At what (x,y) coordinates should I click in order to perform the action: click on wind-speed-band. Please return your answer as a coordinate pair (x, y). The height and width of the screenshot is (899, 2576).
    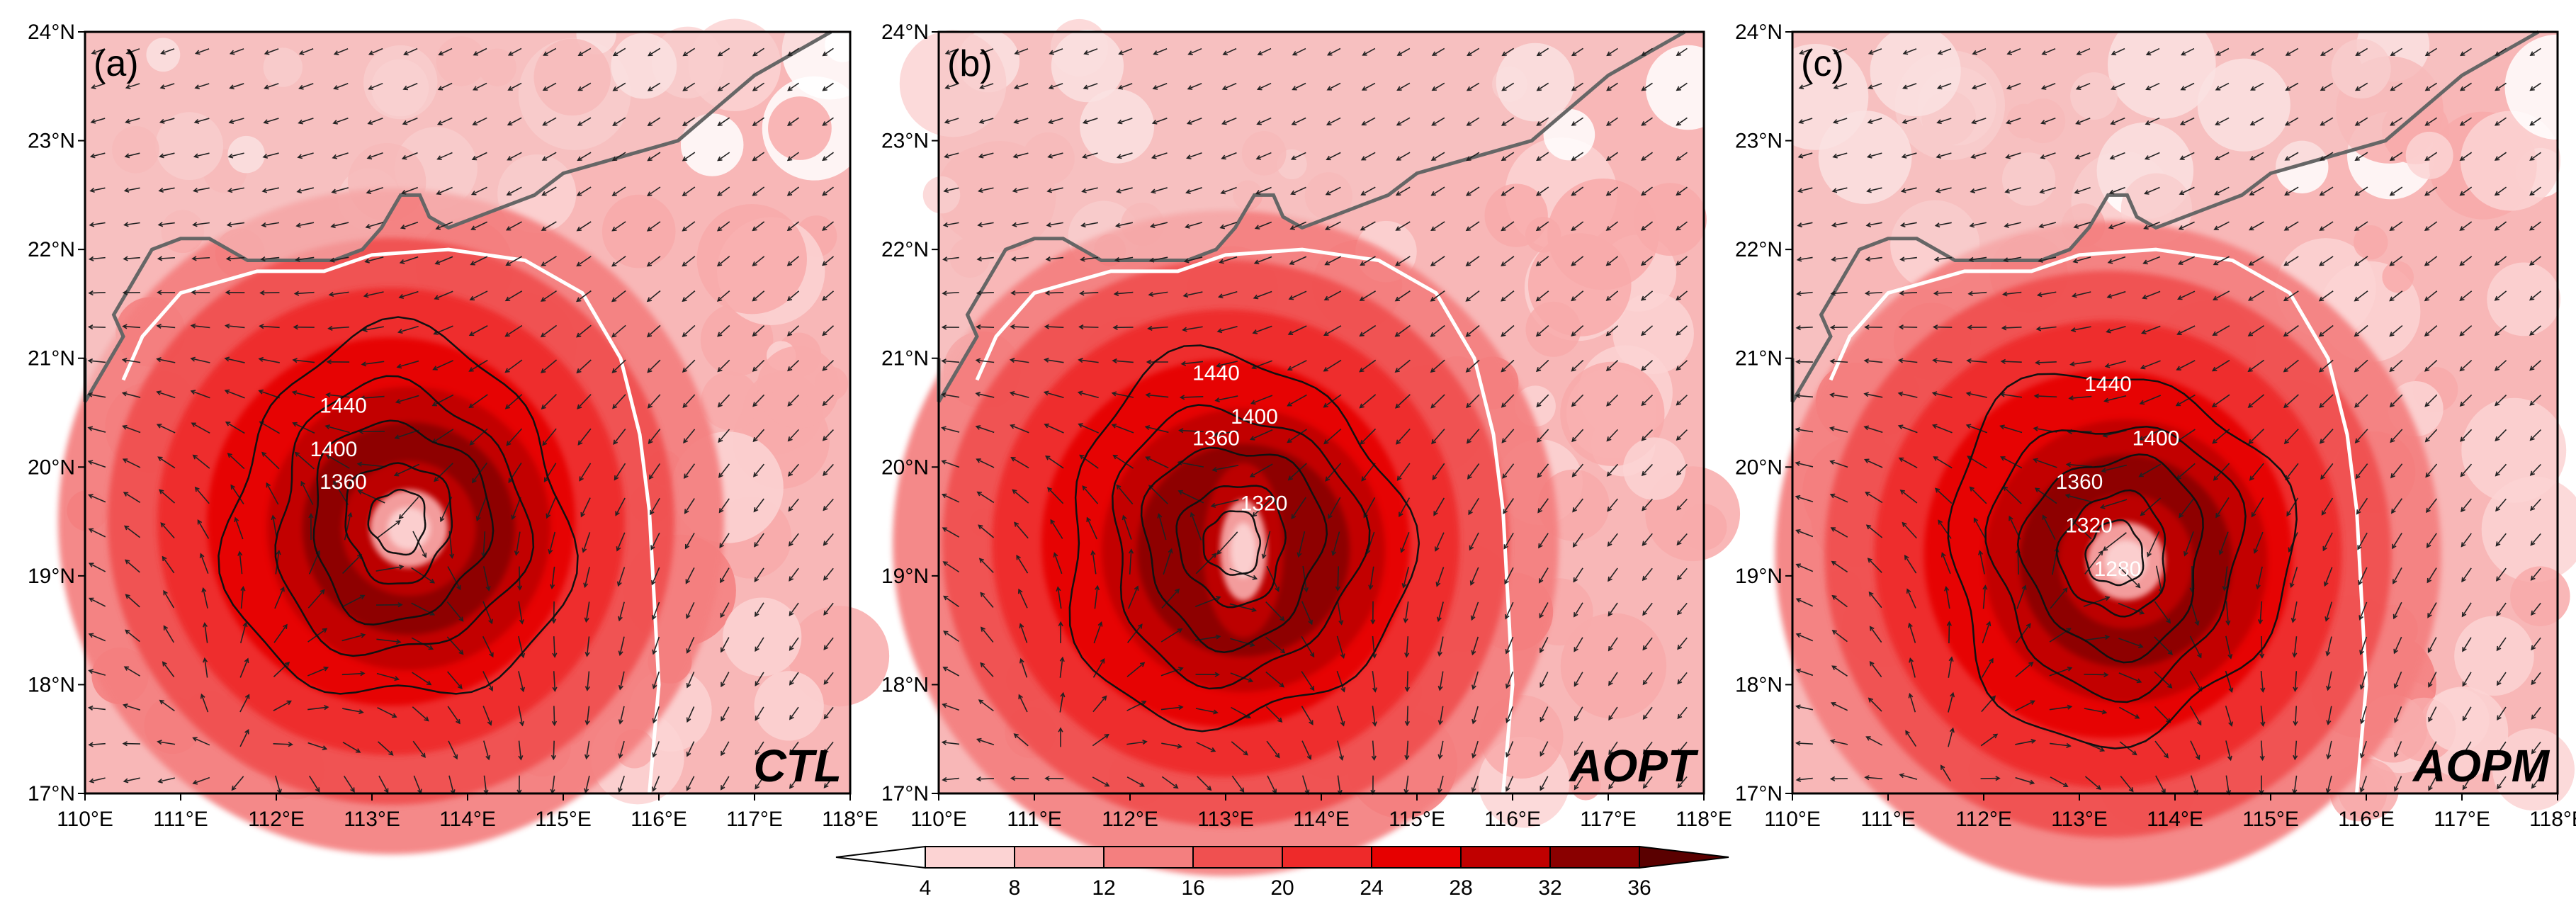
    Looking at the image, I should click on (2125, 561).